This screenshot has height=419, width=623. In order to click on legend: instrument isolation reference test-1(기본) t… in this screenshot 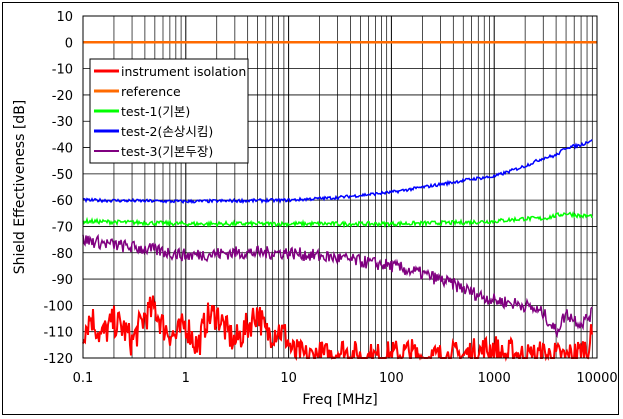, I will do `click(169, 111)`.